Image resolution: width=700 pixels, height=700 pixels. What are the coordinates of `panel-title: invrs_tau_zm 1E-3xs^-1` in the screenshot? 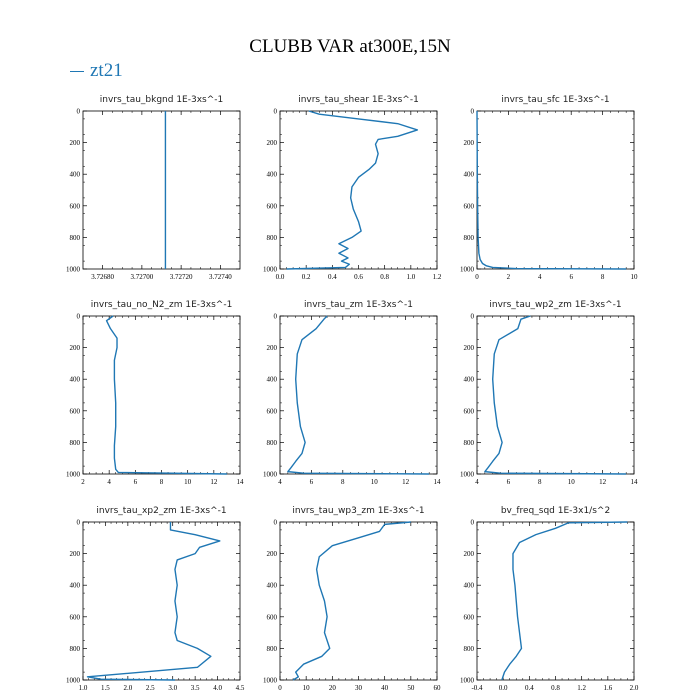 It's located at (358, 305).